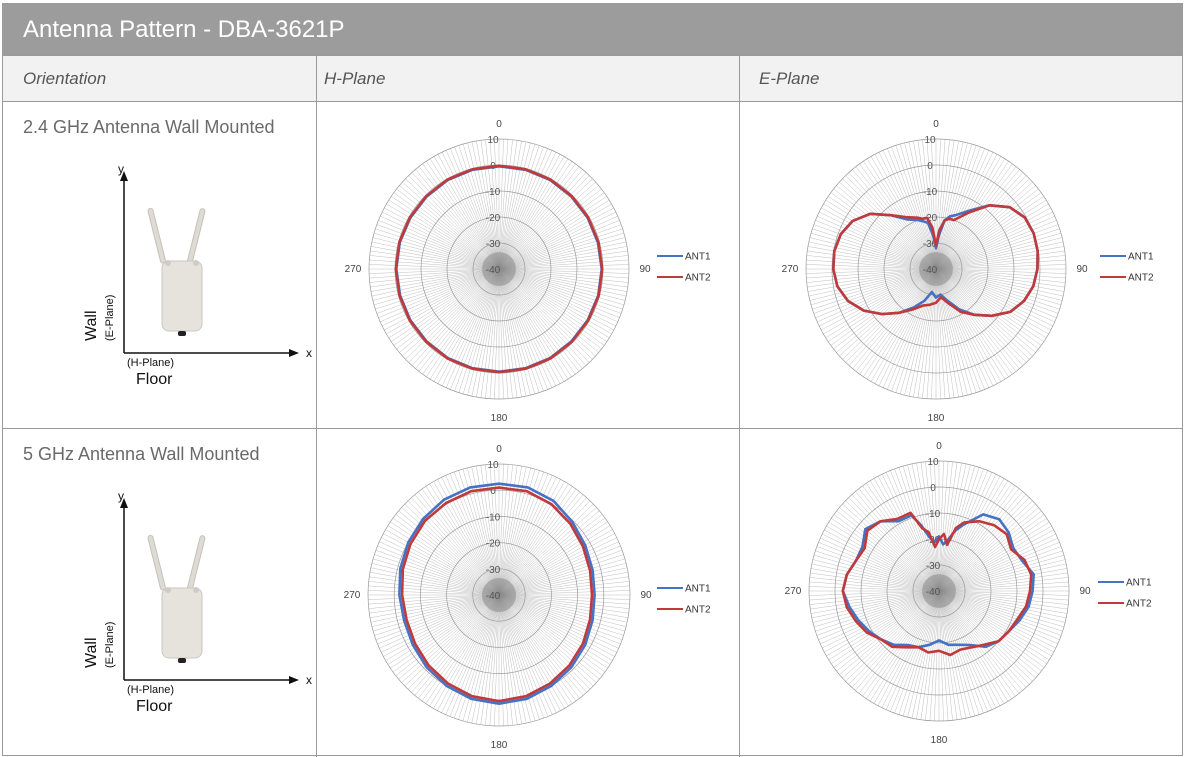 The image size is (1185, 757). I want to click on polar-chart-5ghz-h-plane: 10 0 -10 -20 -30 -40 0 90 180 270 ANT1 ANT2, so click(527, 597).